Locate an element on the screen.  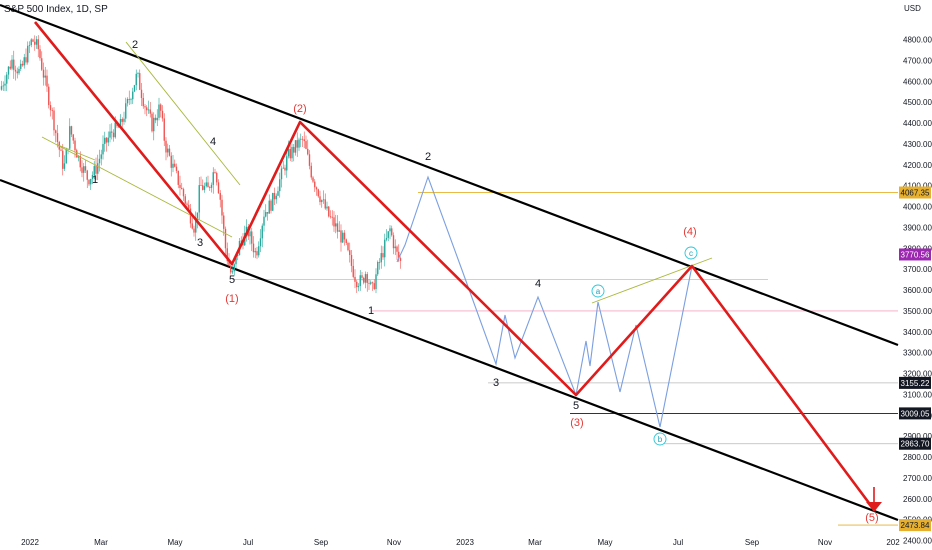
wave-circle is located at coordinates (598, 291).